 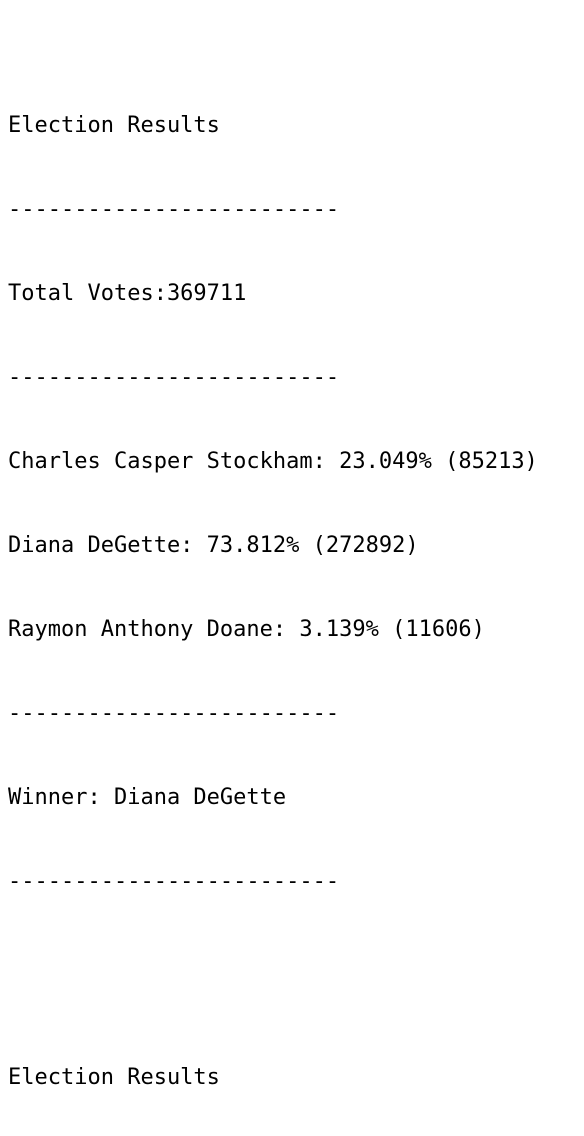 What do you see at coordinates (147, 797) in the screenshot?
I see `winner-line: Winner: Diana DeGette` at bounding box center [147, 797].